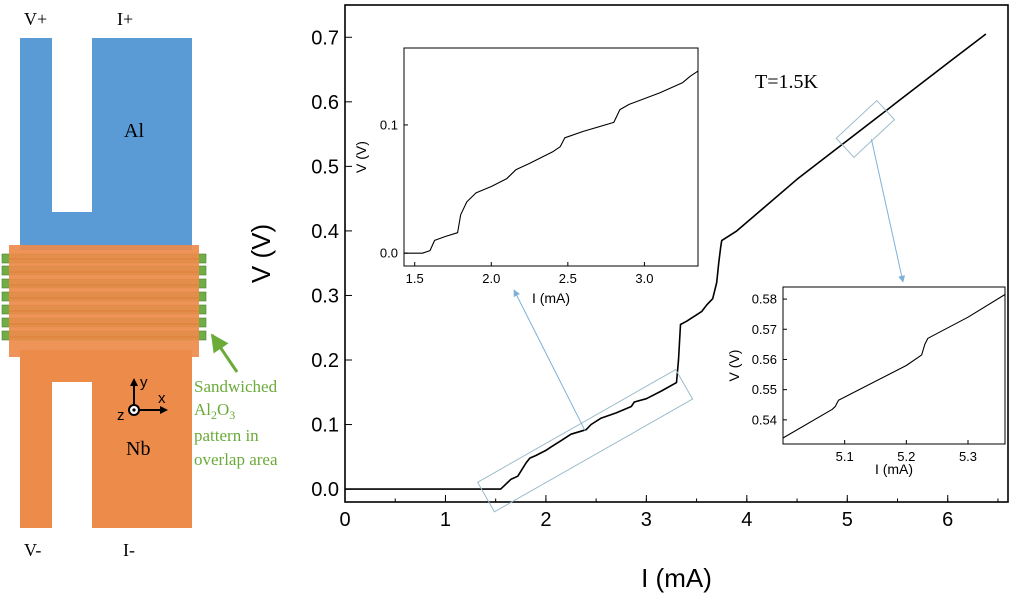  Describe the element at coordinates (325, 232) in the screenshot. I see `main-ytick-label: 0.4` at that location.